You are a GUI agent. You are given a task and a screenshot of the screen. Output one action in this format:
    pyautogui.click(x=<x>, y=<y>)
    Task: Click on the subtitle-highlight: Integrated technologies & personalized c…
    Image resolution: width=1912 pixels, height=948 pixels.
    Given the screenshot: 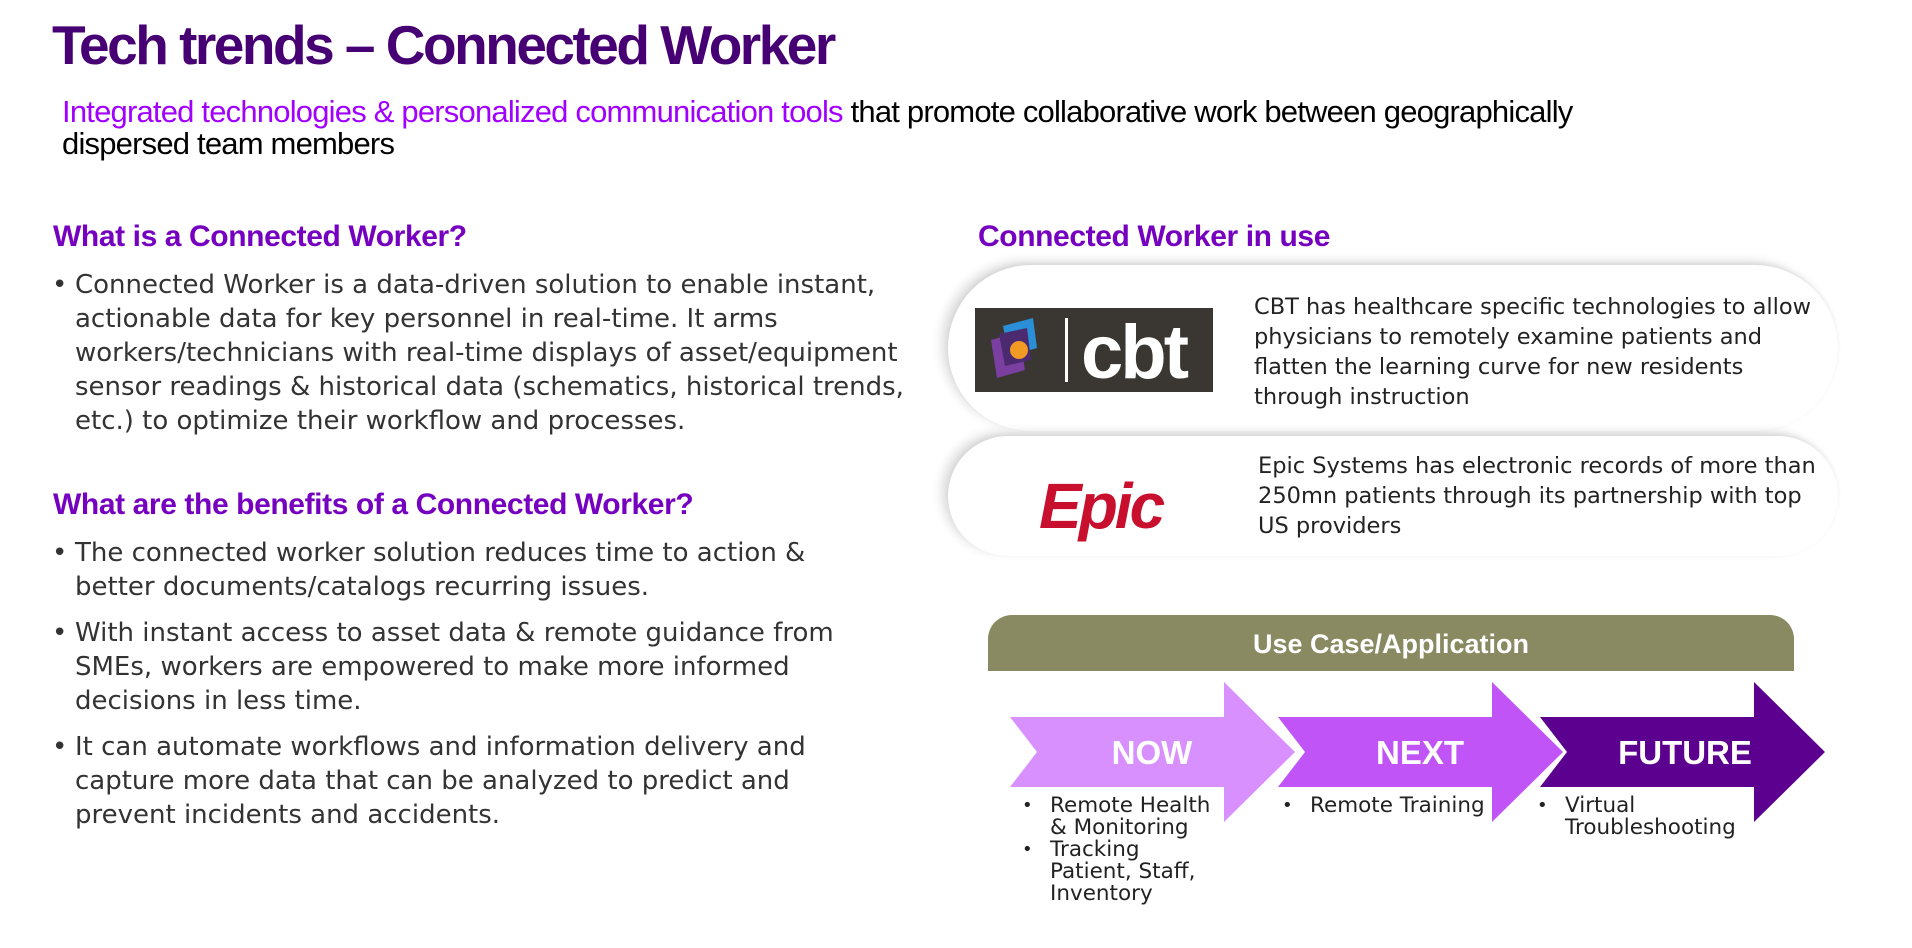 What is the action you would take?
    pyautogui.click(x=453, y=111)
    